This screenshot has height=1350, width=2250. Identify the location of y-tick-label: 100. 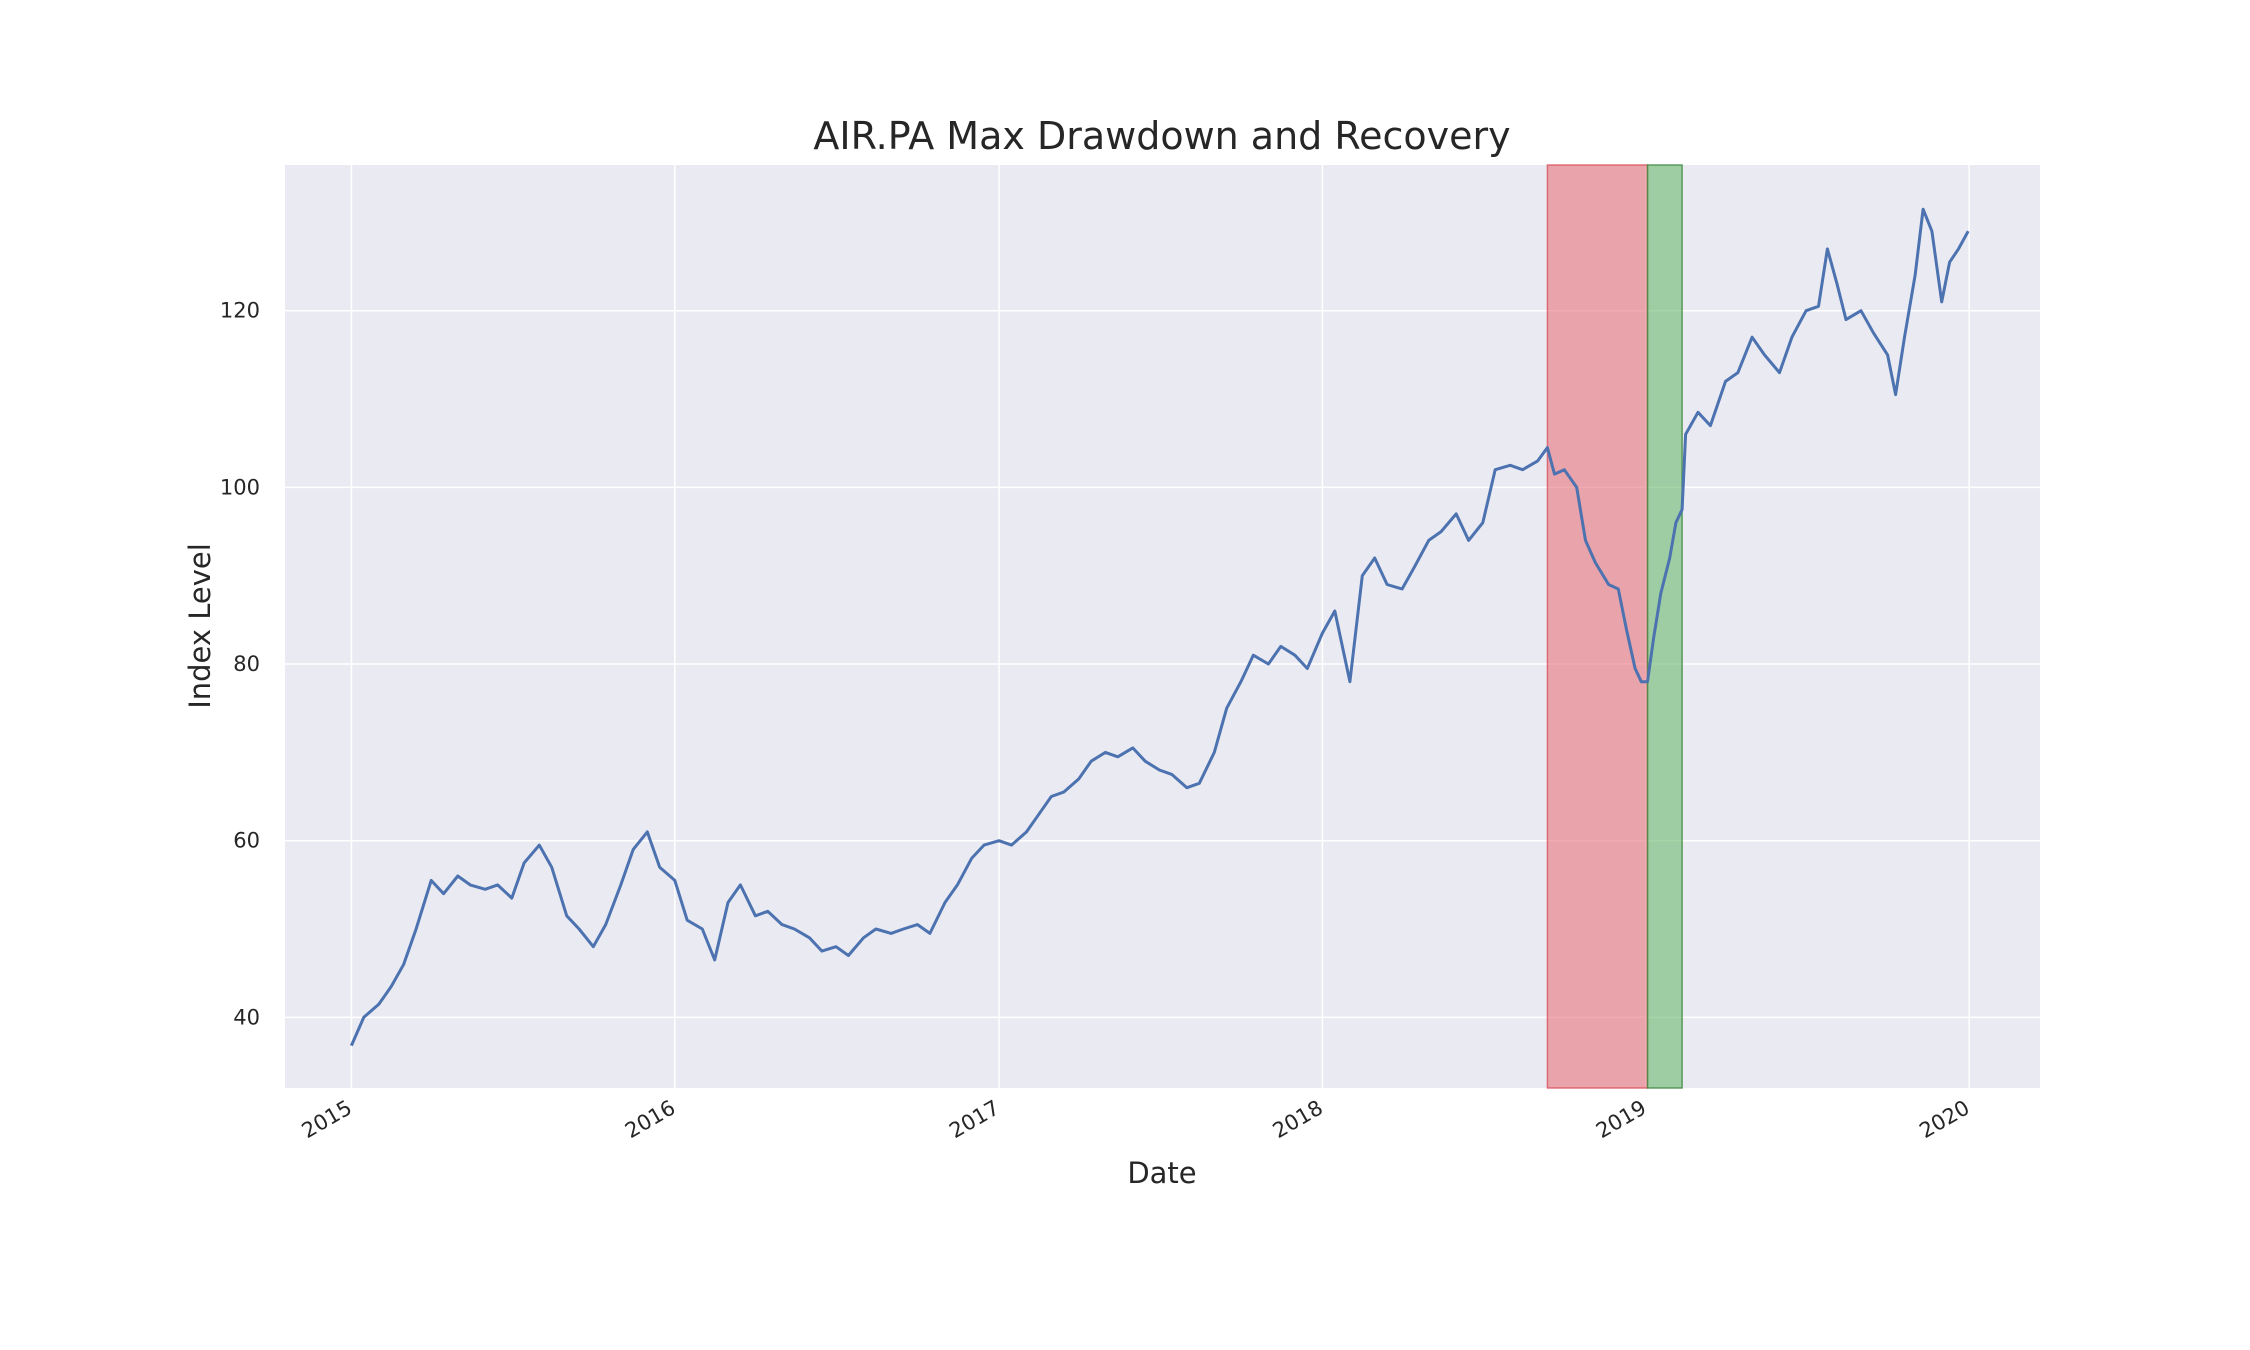
(240, 487).